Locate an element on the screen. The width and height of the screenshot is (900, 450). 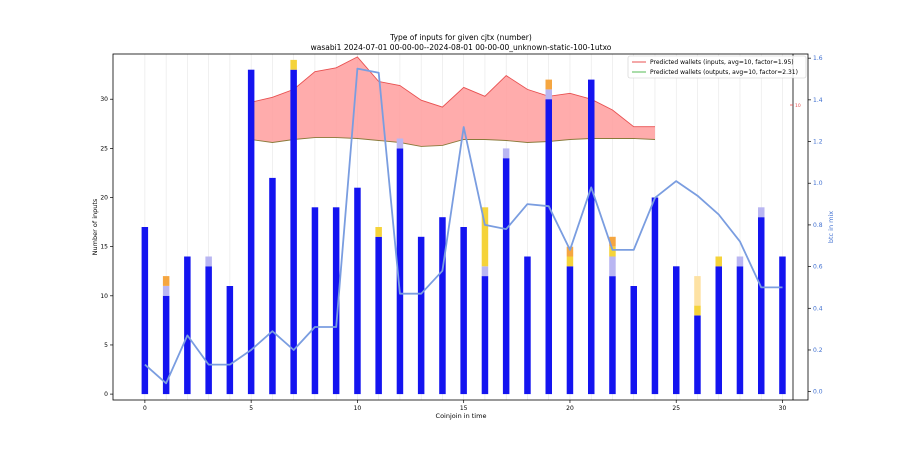
x-tick-label: 5 is located at coordinates (251, 408).